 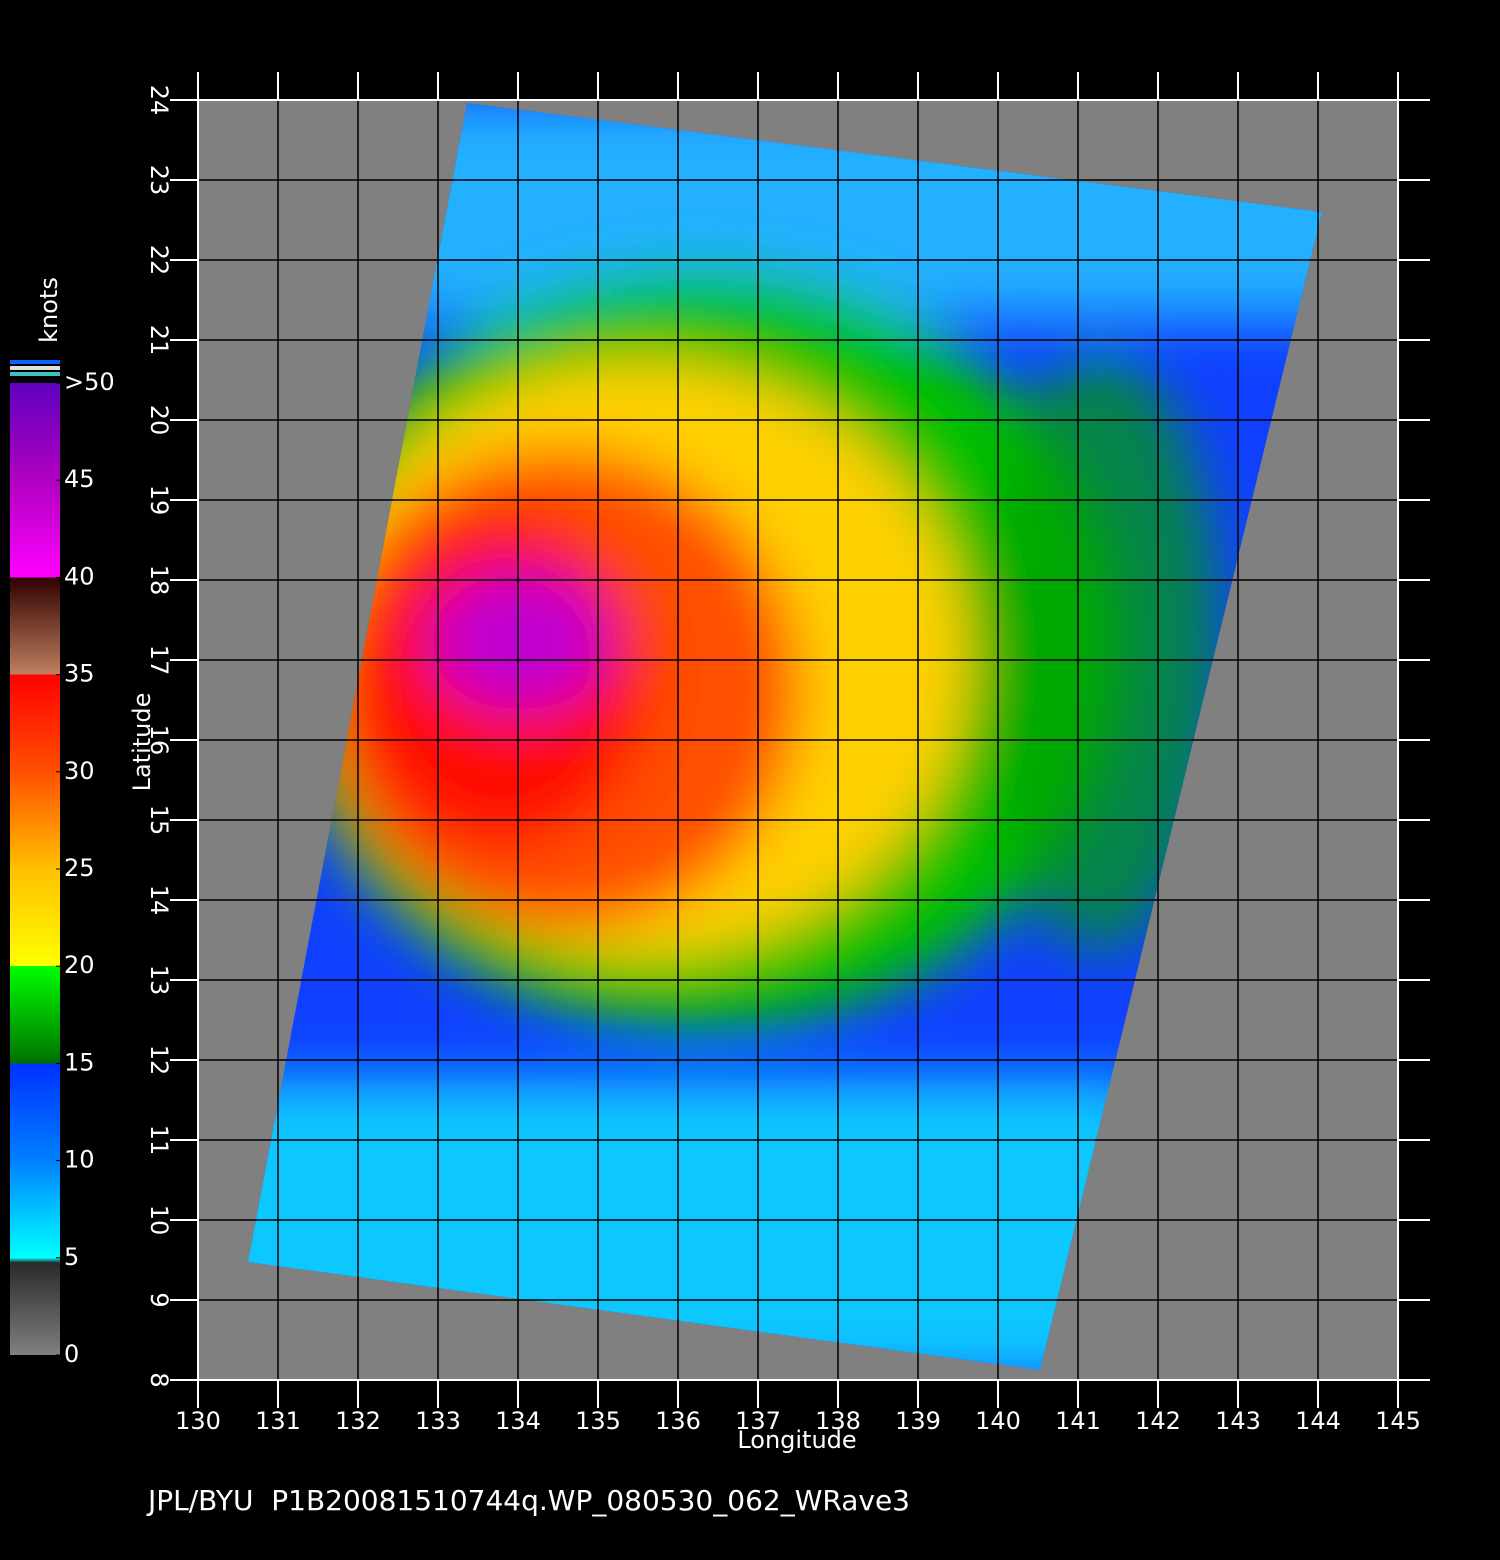 I want to click on y-tick-label: 24, so click(x=159, y=100).